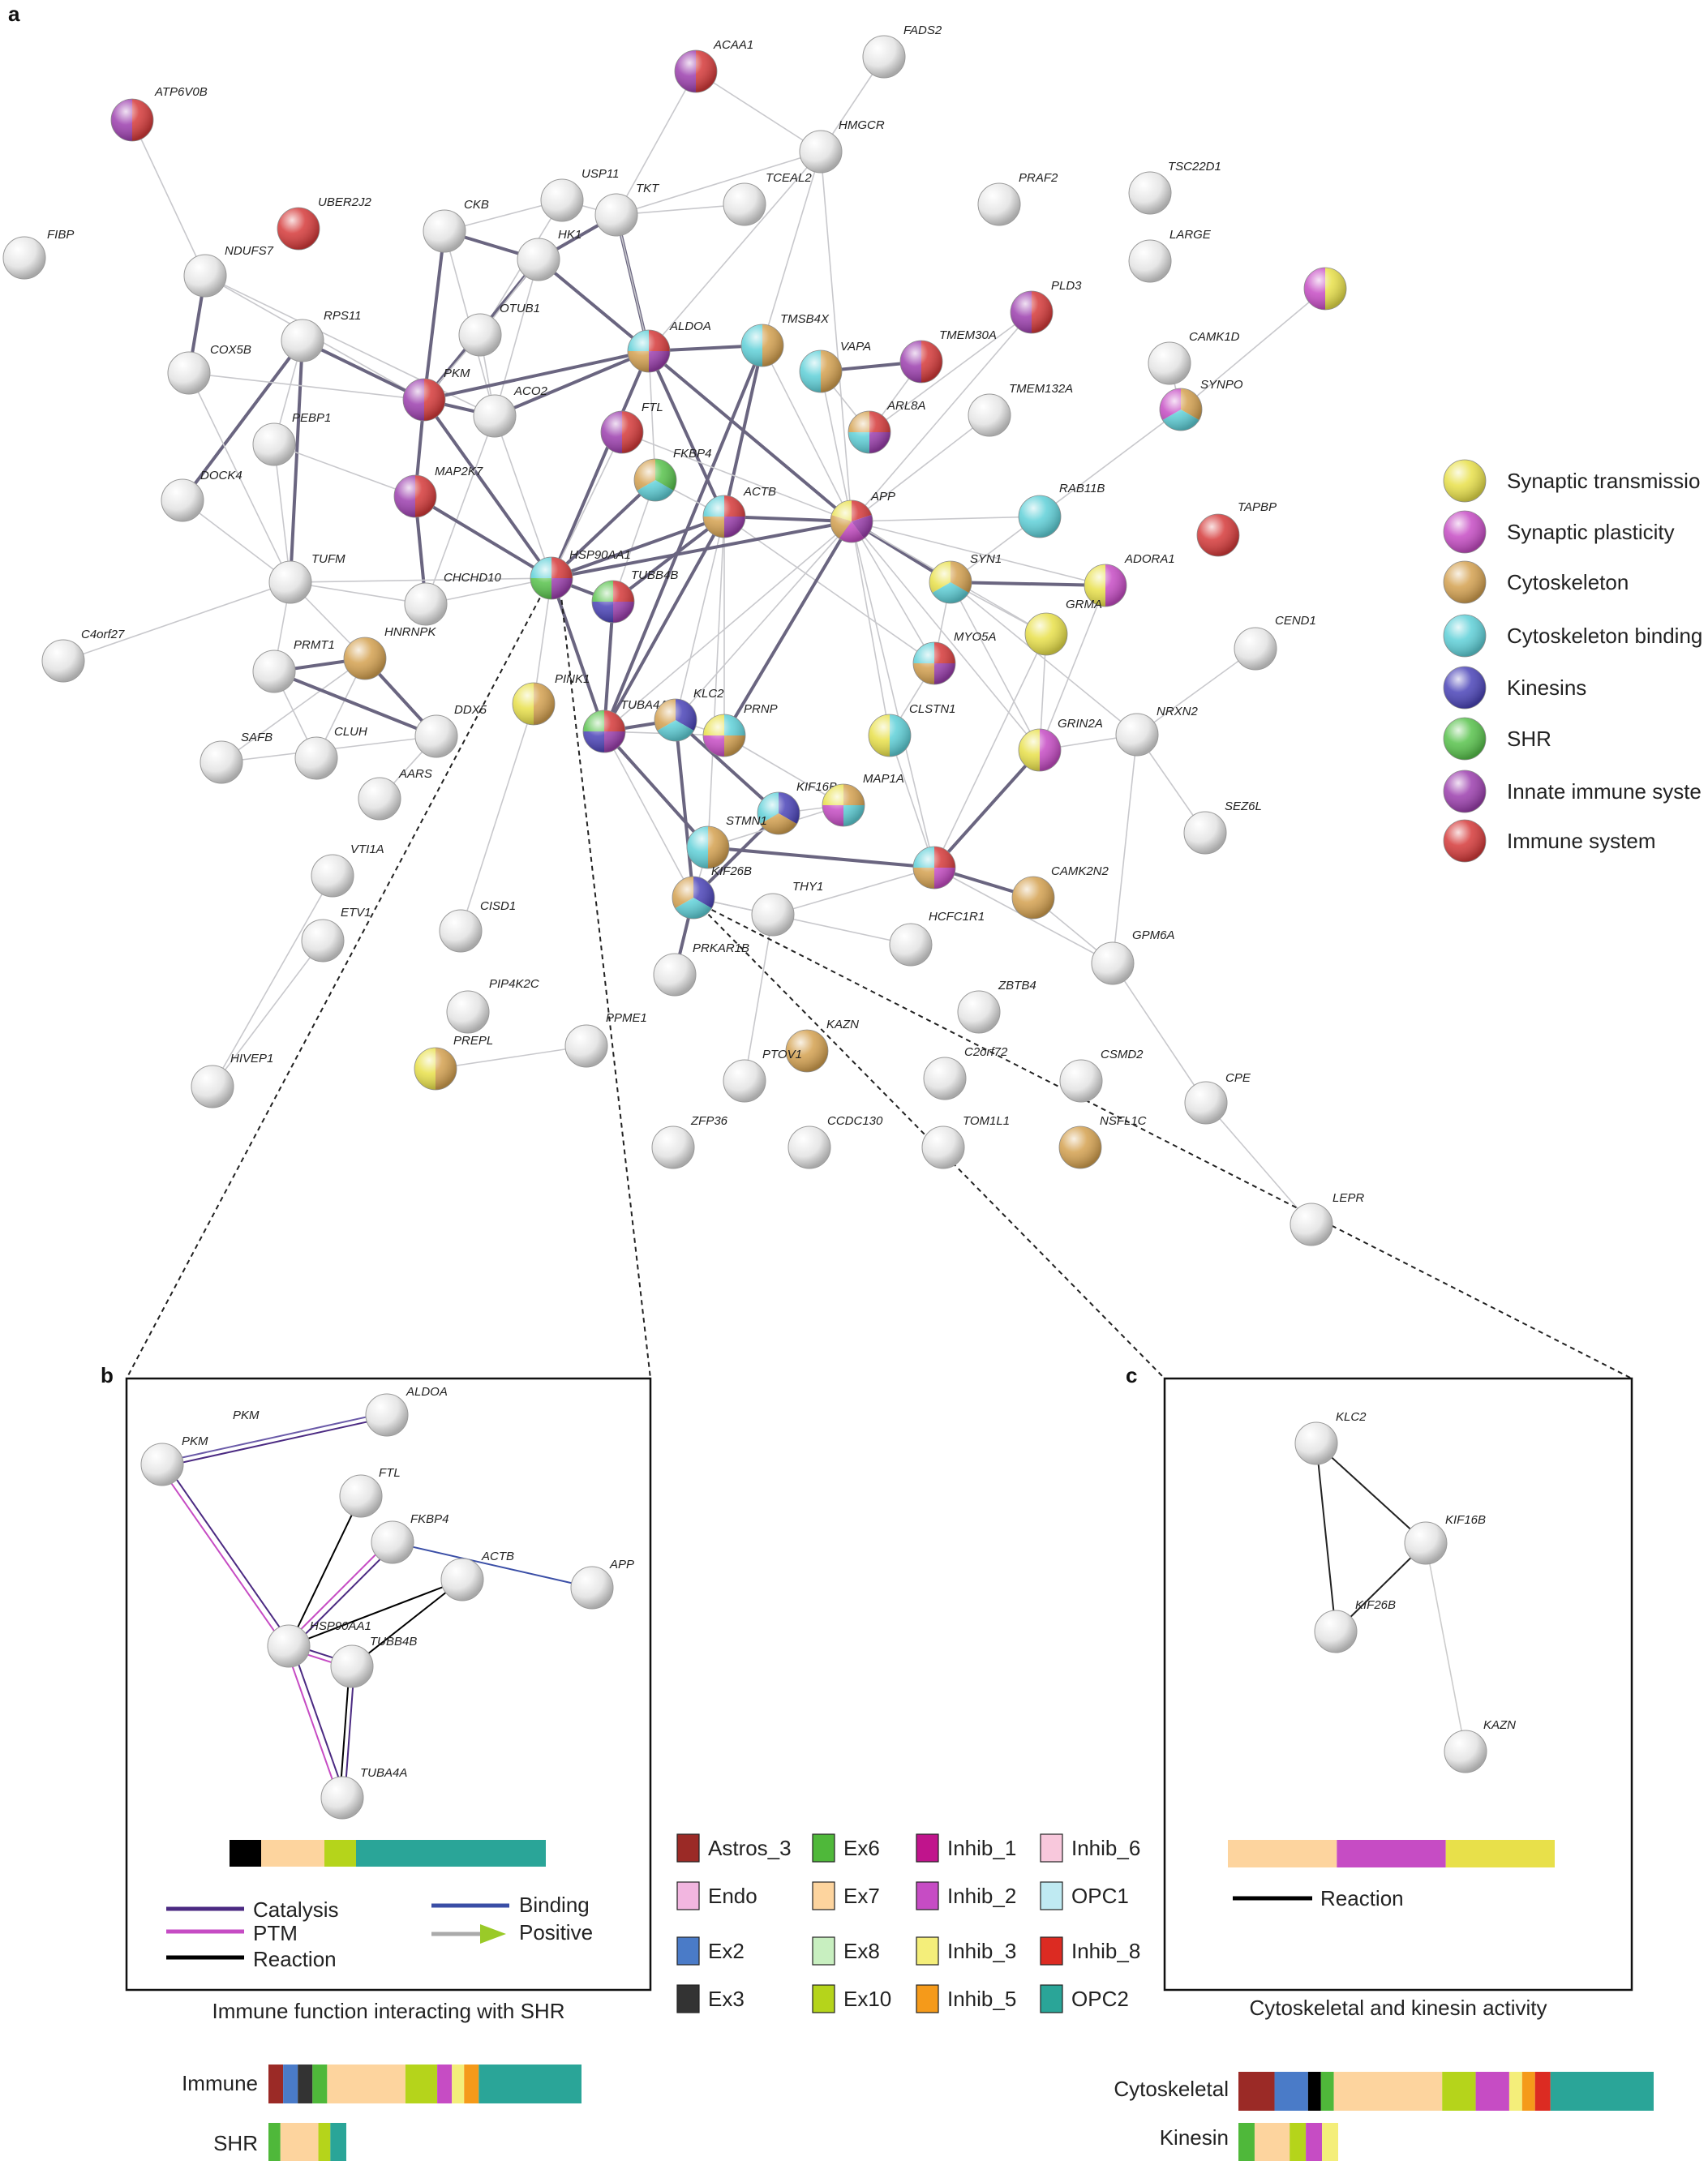 This screenshot has height=2161, width=1708. I want to click on celltype-label: Inhib_5, so click(981, 1999).